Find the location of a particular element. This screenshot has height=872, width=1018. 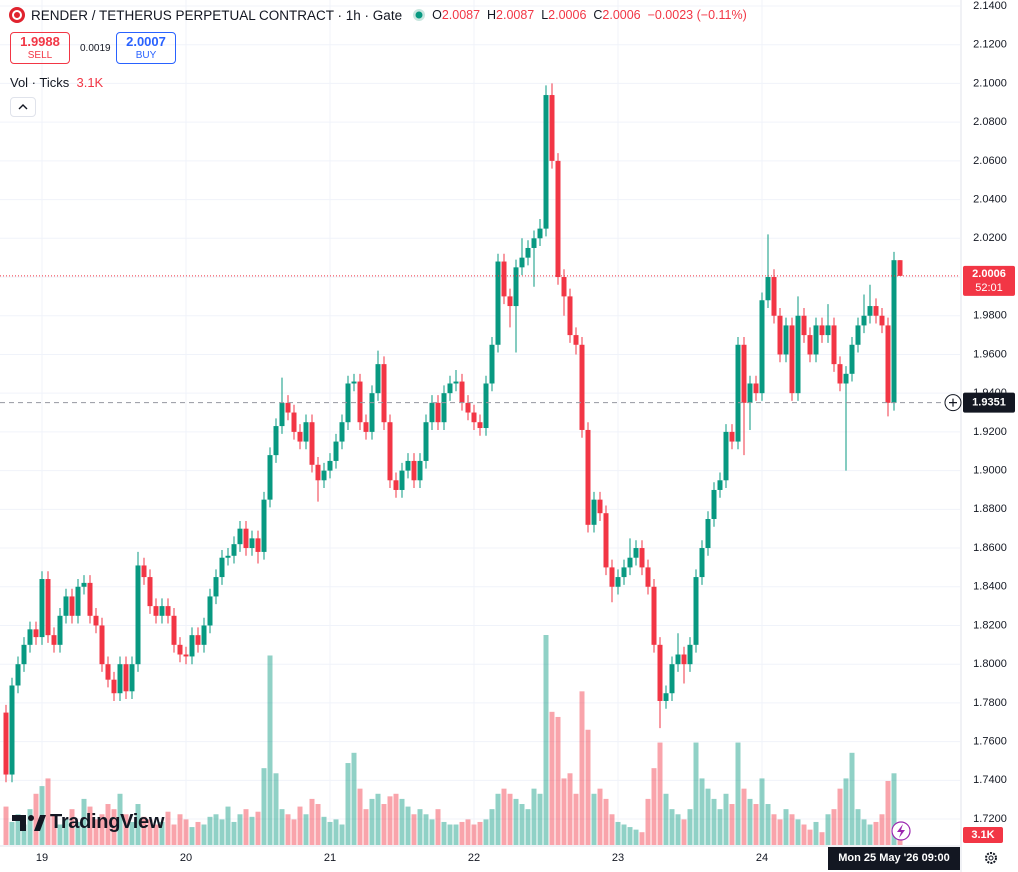

ohlc-value: 2.0087 is located at coordinates (515, 15).